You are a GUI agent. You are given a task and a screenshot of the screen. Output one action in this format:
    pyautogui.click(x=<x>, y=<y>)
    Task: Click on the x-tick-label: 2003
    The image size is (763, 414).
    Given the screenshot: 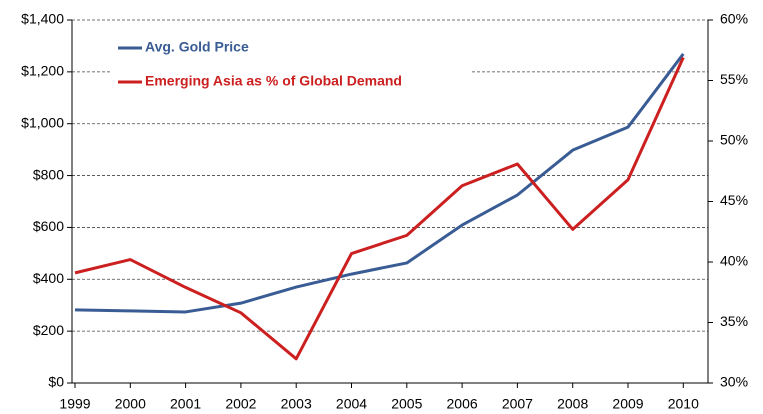 What is the action you would take?
    pyautogui.click(x=296, y=404)
    